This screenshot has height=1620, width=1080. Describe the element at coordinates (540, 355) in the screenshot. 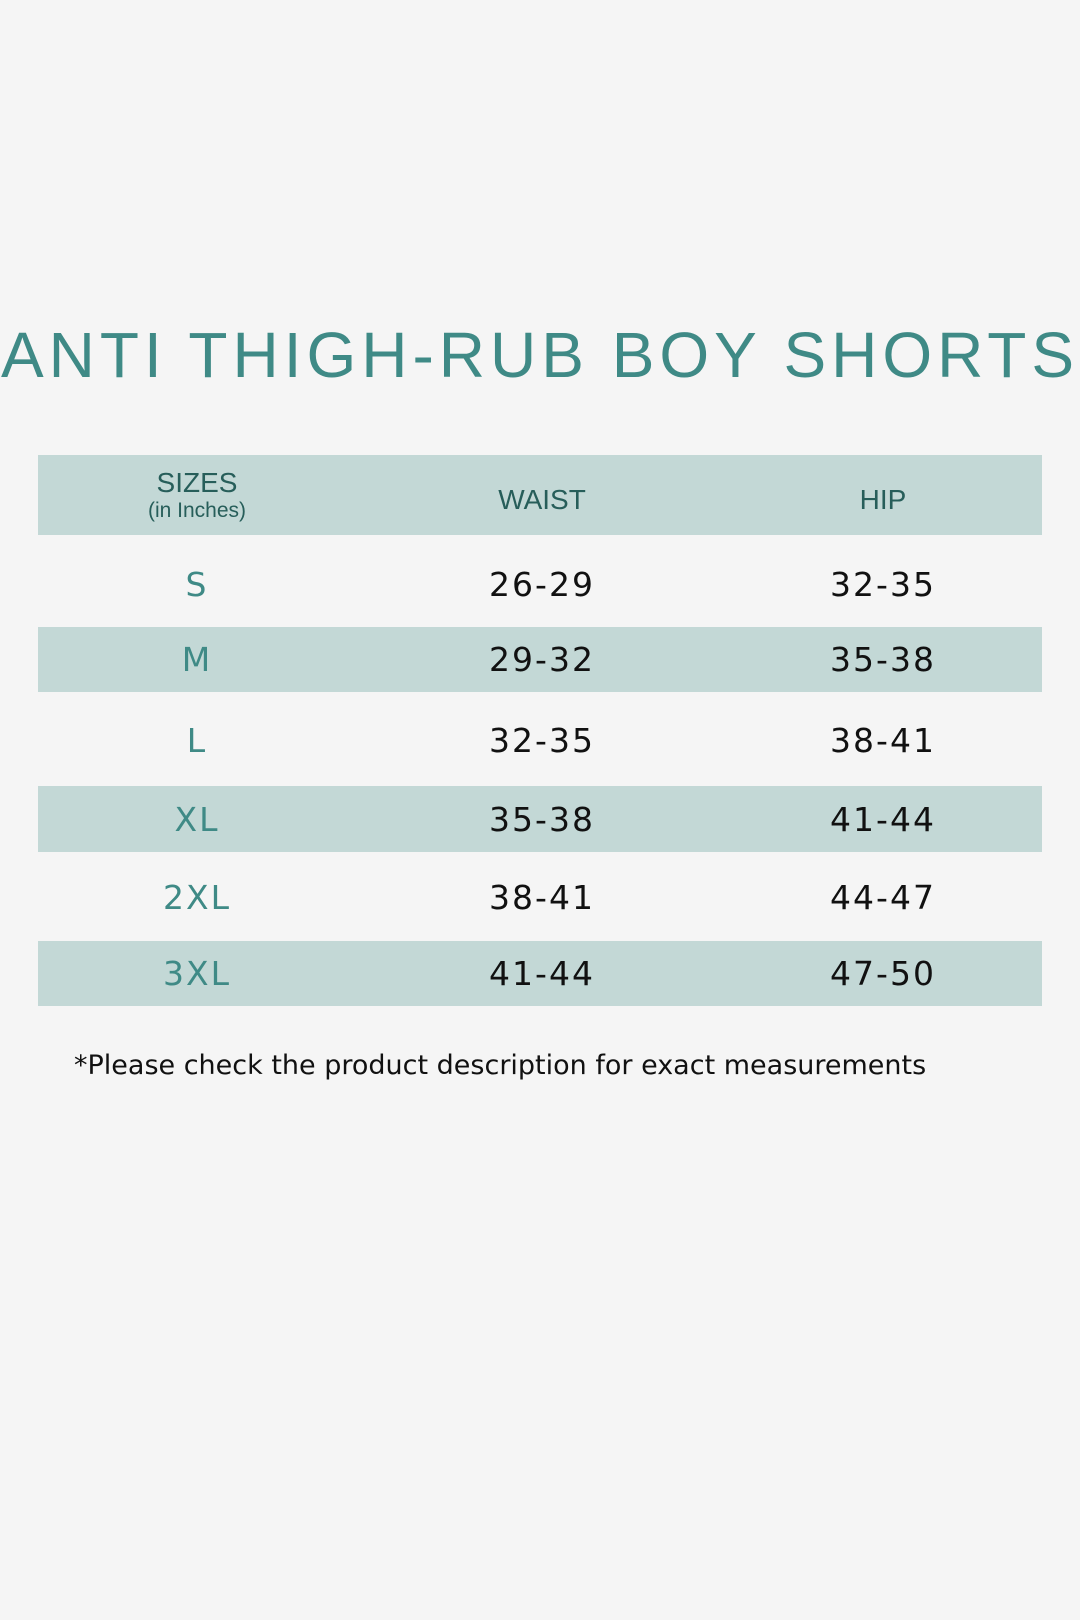

I see `page-title: ANTI THIGH-RUB BOY SHORTS` at that location.